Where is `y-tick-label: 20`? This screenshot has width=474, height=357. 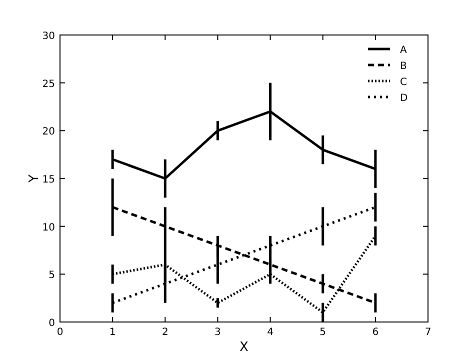
y-tick-label: 20 is located at coordinates (48, 132).